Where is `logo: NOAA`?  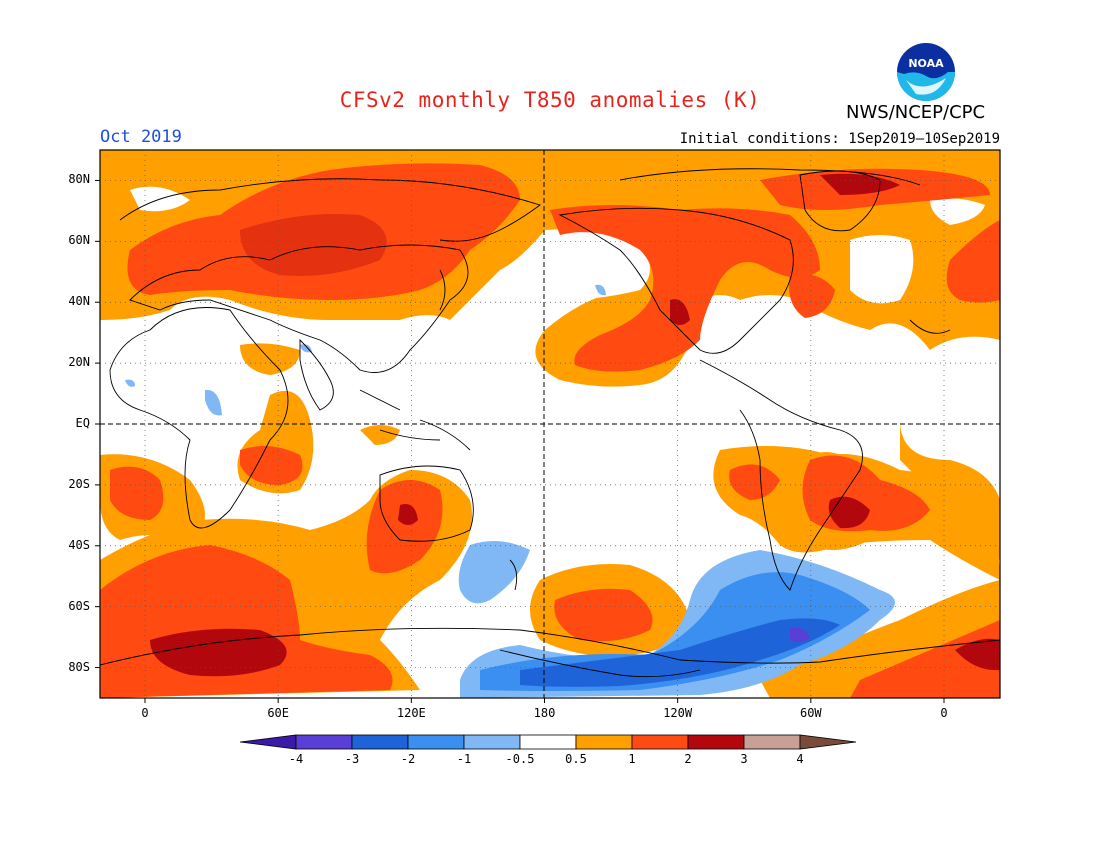
logo: NOAA is located at coordinates (926, 72).